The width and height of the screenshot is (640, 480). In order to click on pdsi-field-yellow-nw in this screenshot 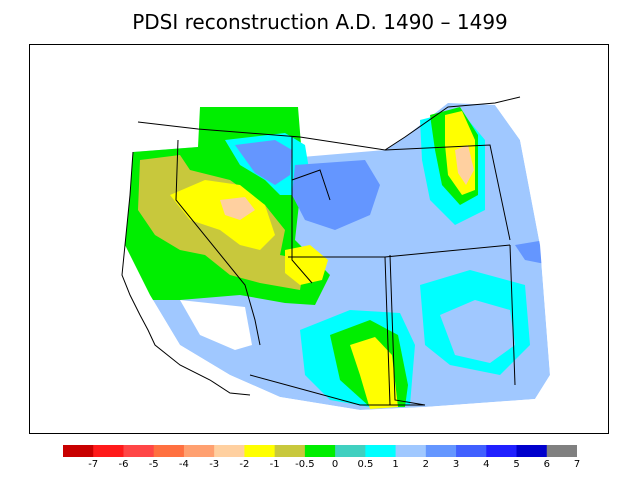, I will do `click(222, 215)`.